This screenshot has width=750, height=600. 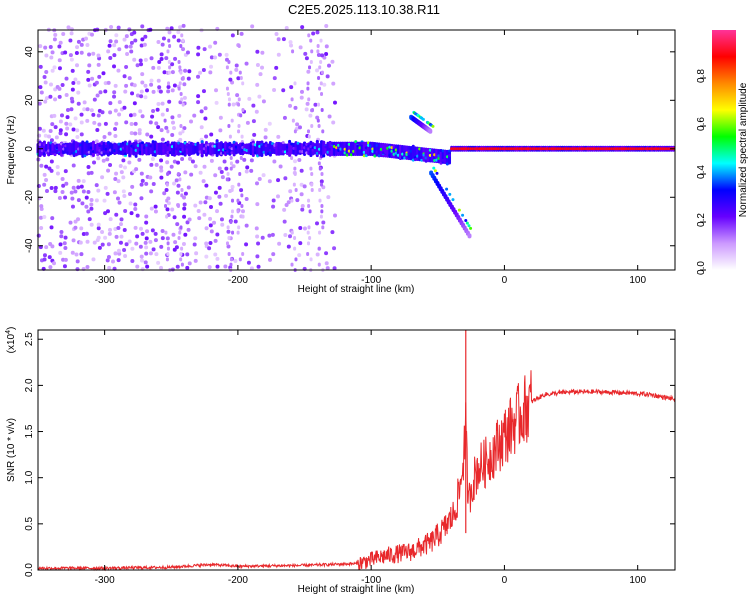 What do you see at coordinates (701, 220) in the screenshot?
I see `colorbar-tick-label: 0.2` at bounding box center [701, 220].